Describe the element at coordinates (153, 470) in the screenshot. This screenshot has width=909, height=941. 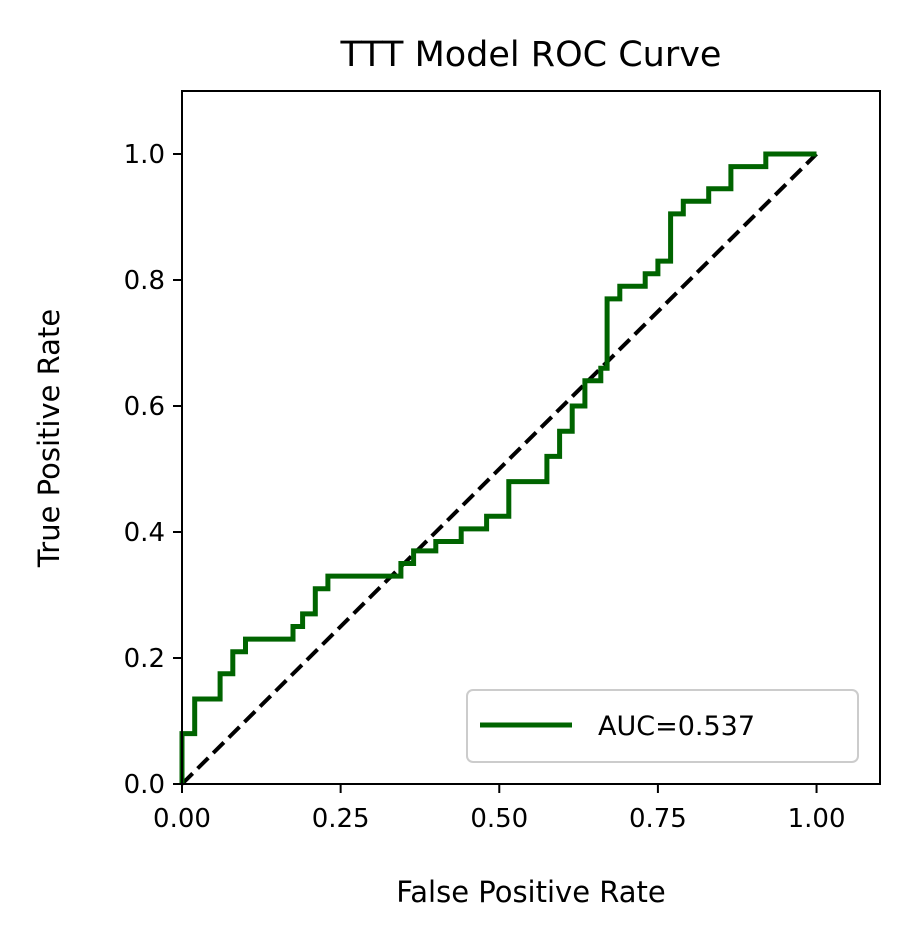
I see `y-axis: 0.0 0.2 0.4 0.6 0.8 1.0` at that location.